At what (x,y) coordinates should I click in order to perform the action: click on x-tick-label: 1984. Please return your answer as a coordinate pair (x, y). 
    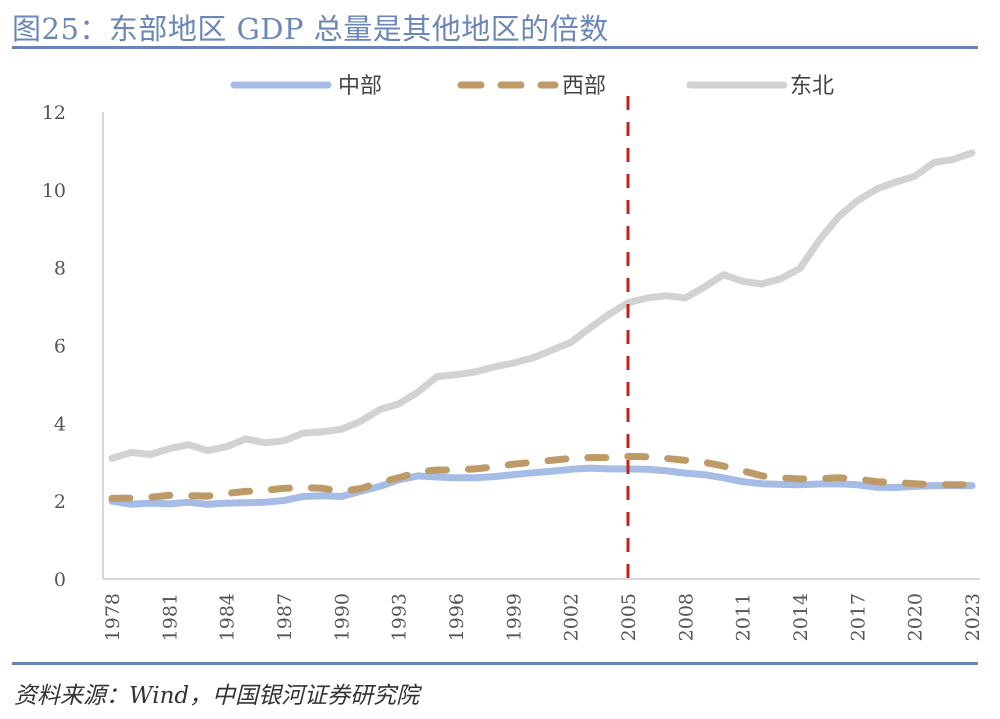
    Looking at the image, I should click on (228, 617).